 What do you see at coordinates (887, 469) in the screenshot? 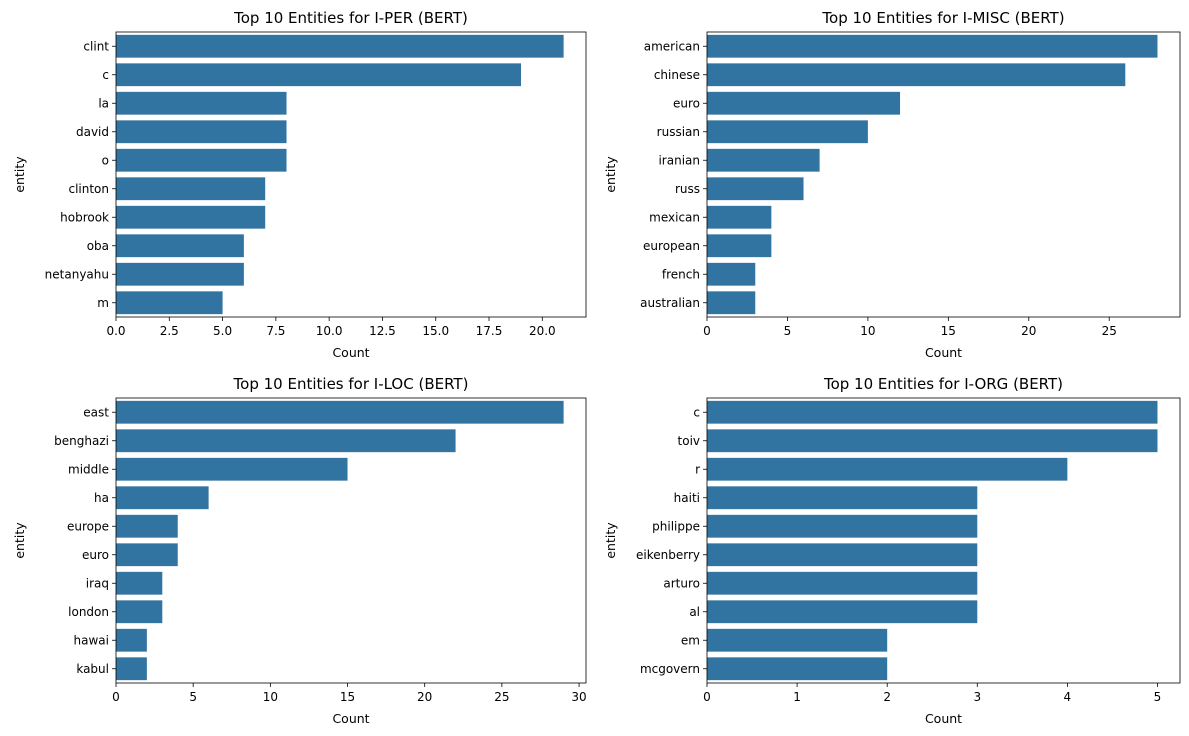
I see `bar-r` at bounding box center [887, 469].